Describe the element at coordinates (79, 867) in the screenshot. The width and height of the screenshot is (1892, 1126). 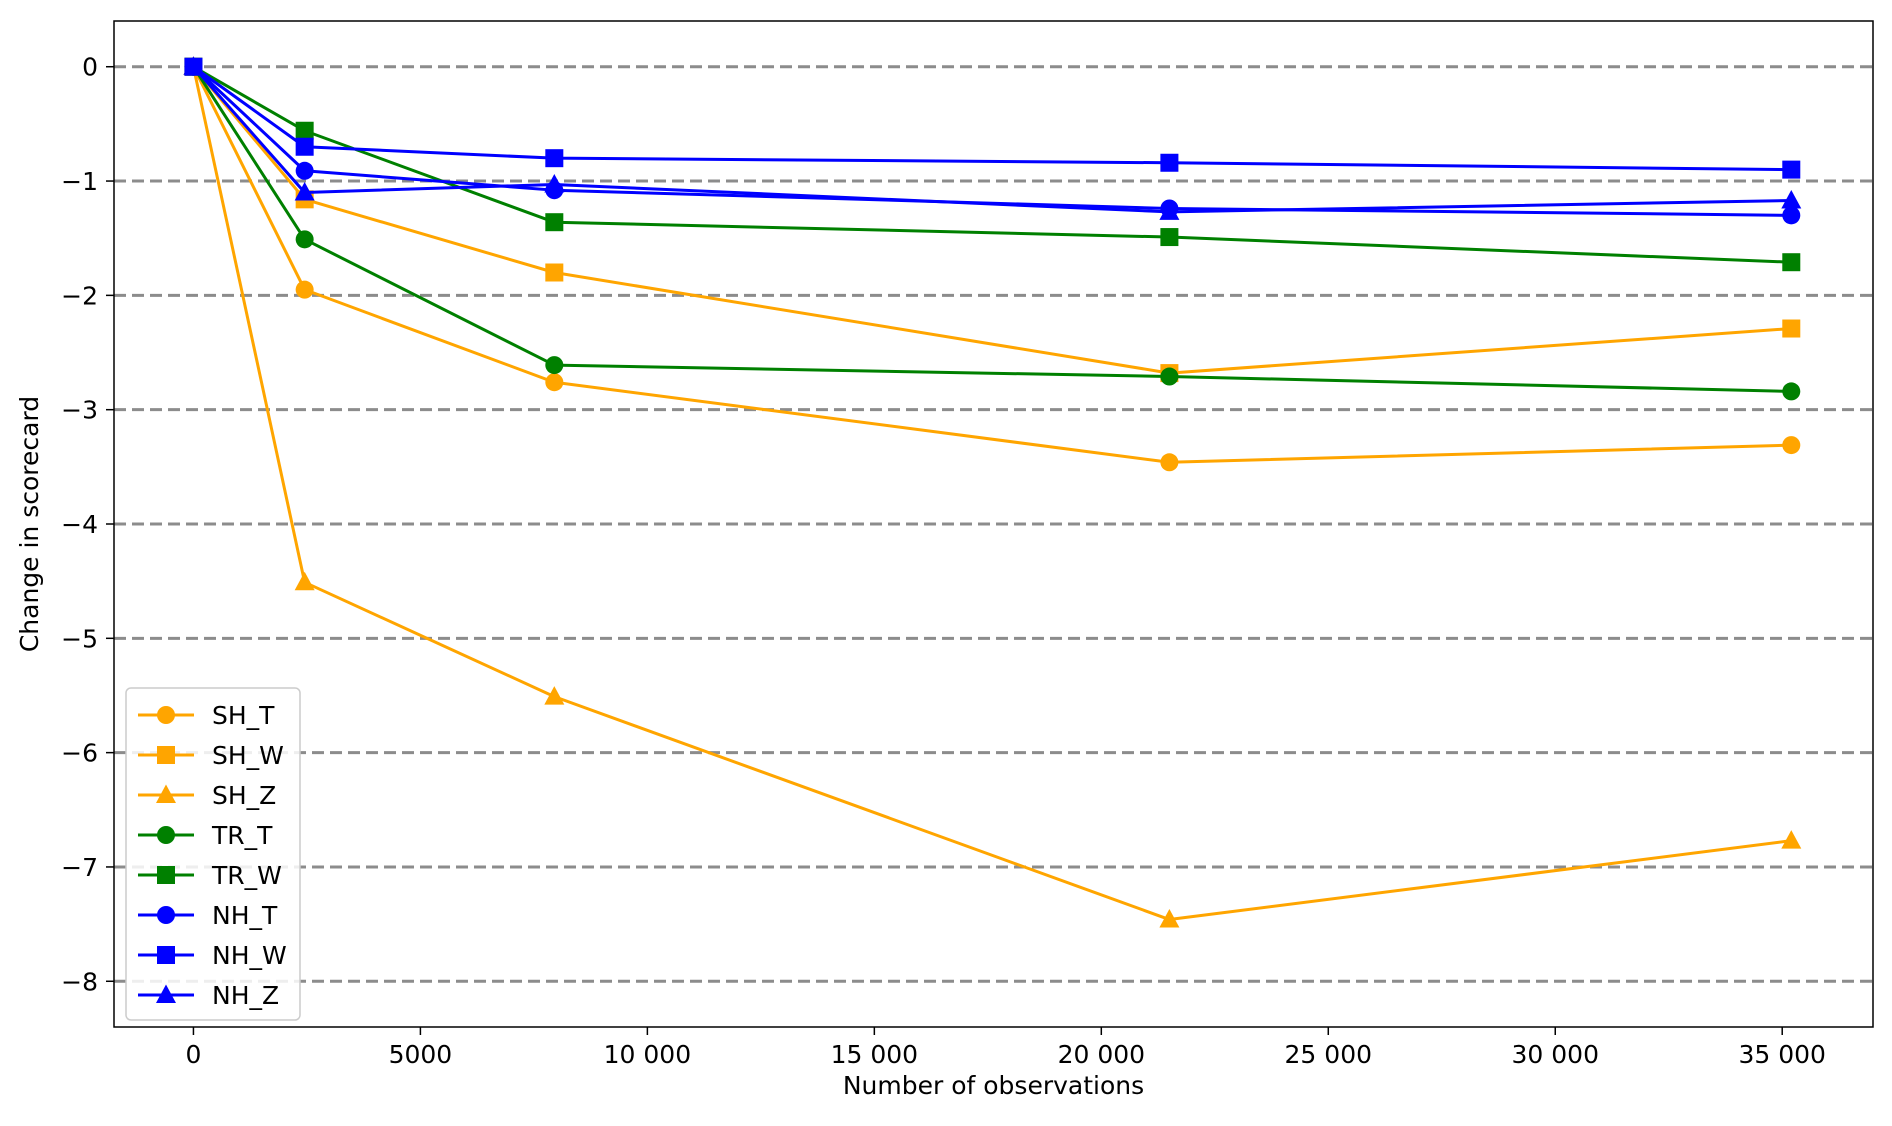
I see `y-tick-label: −7` at that location.